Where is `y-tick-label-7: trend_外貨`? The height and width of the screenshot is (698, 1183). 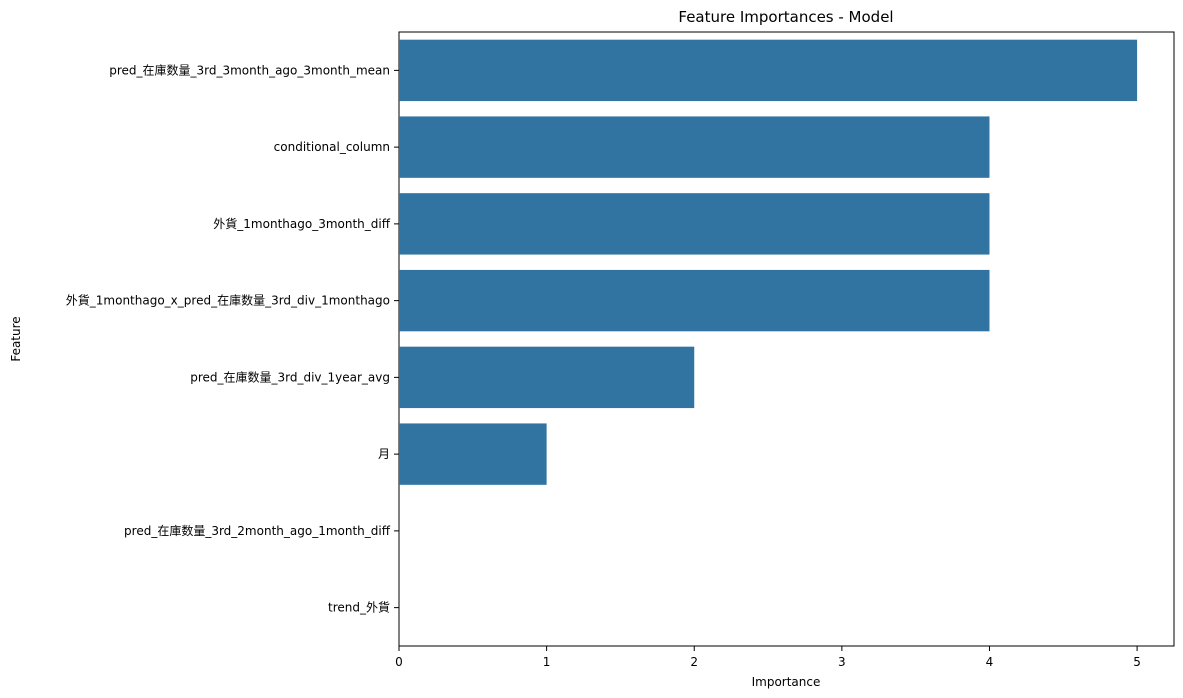
y-tick-label-7: trend_外貨 is located at coordinates (359, 607).